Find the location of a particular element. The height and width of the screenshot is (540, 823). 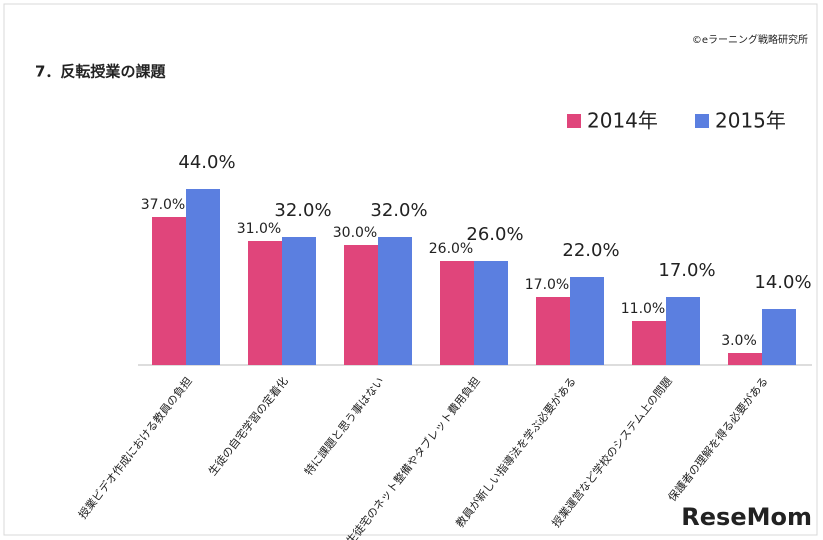

credit: ©eラーニング戦略研究所 is located at coordinates (750, 39).